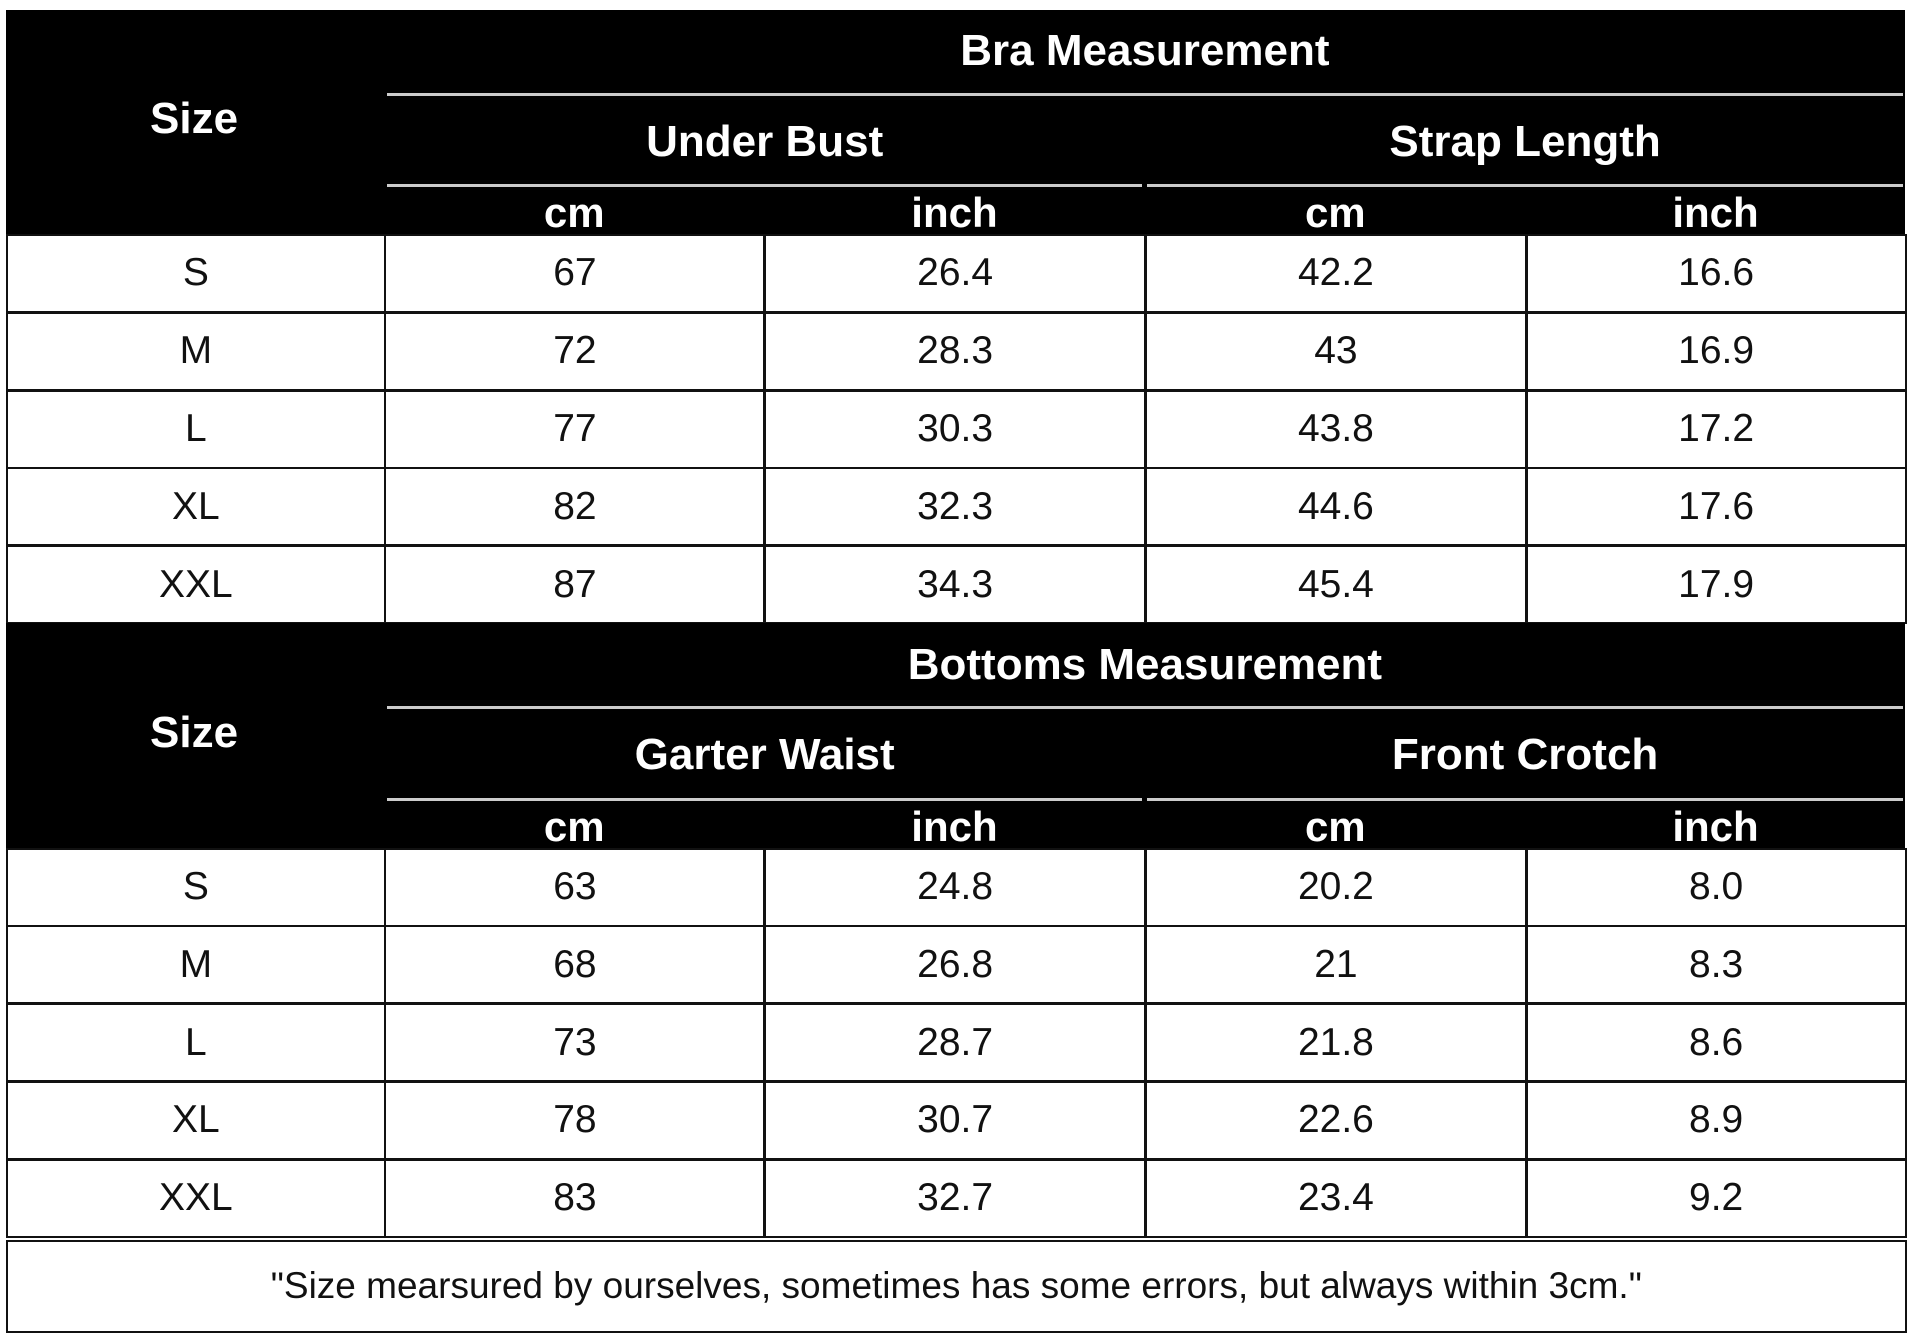 Image resolution: width=1920 pixels, height=1340 pixels. Describe the element at coordinates (1335, 507) in the screenshot. I see `value-cell: 44.6` at that location.